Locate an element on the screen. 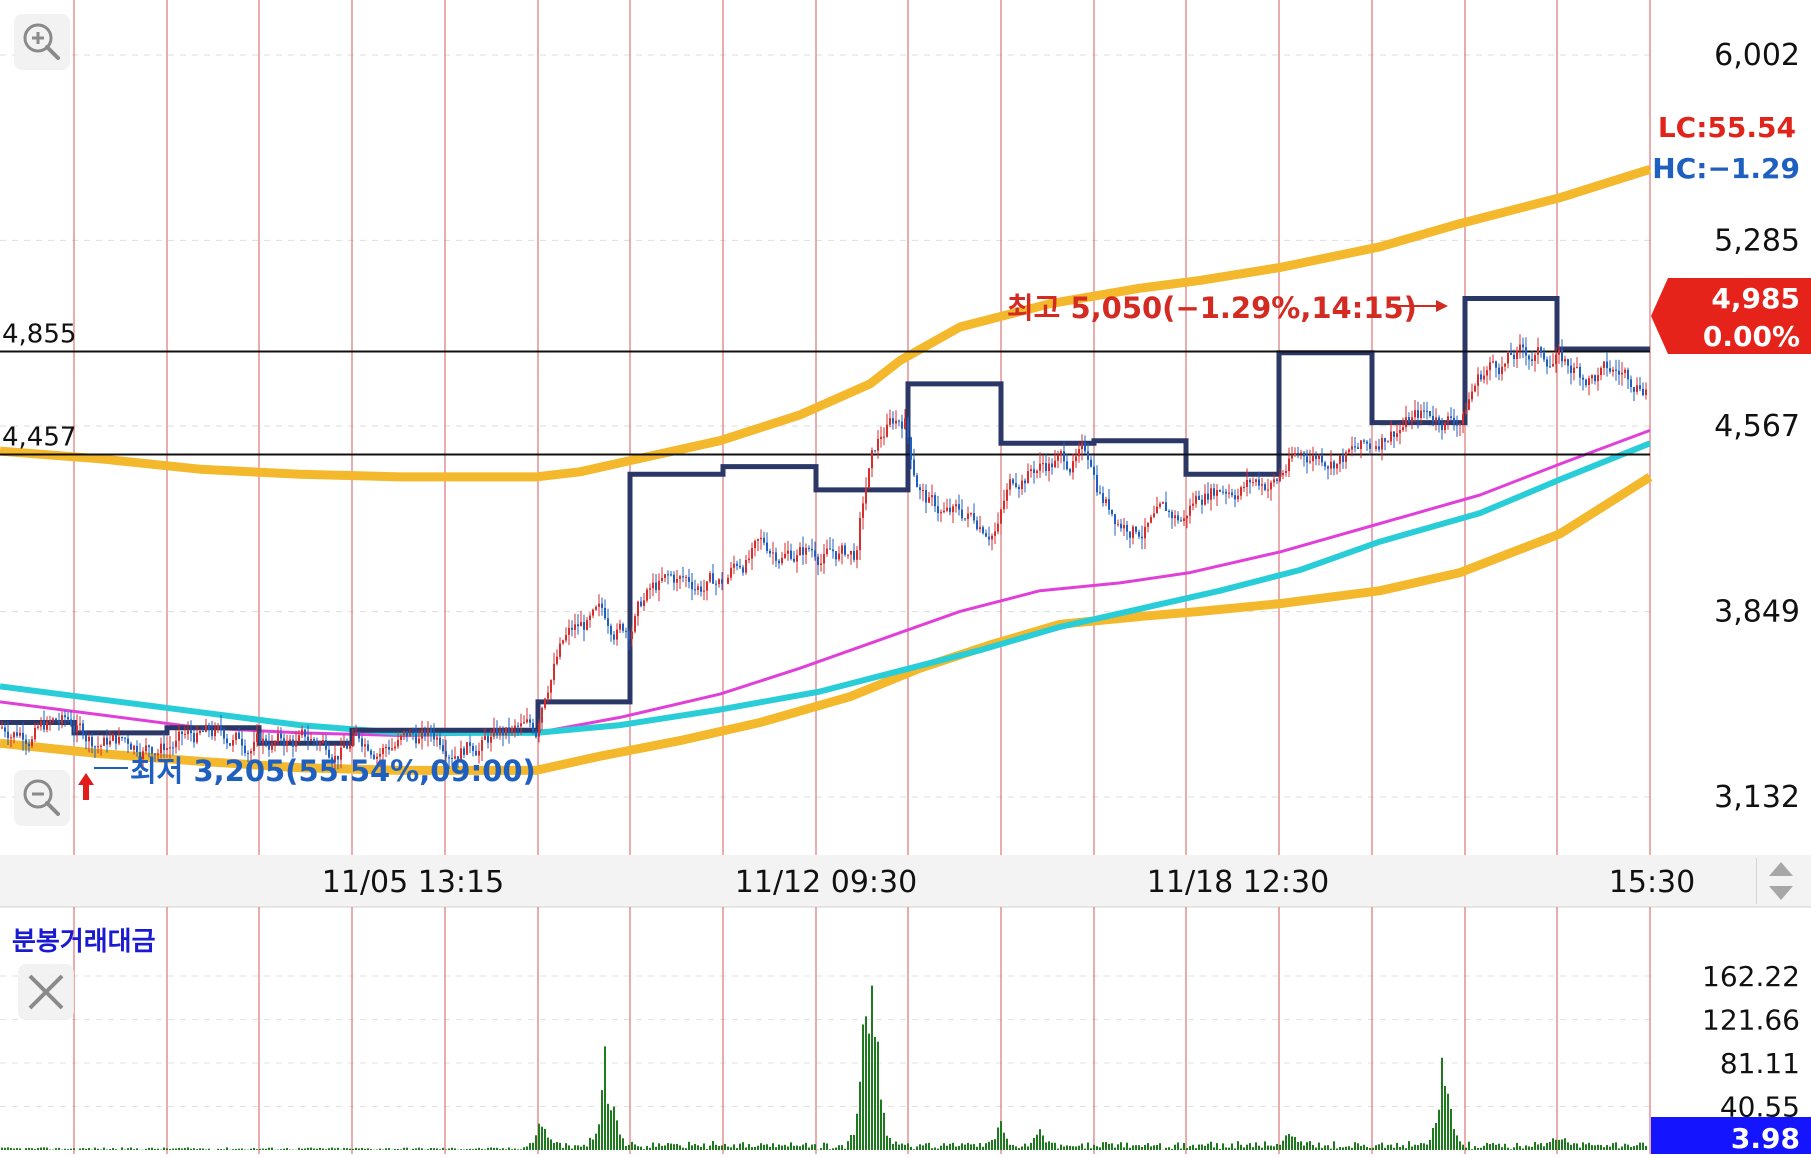 The image size is (1811, 1158). zoom-out-button is located at coordinates (42, 798).